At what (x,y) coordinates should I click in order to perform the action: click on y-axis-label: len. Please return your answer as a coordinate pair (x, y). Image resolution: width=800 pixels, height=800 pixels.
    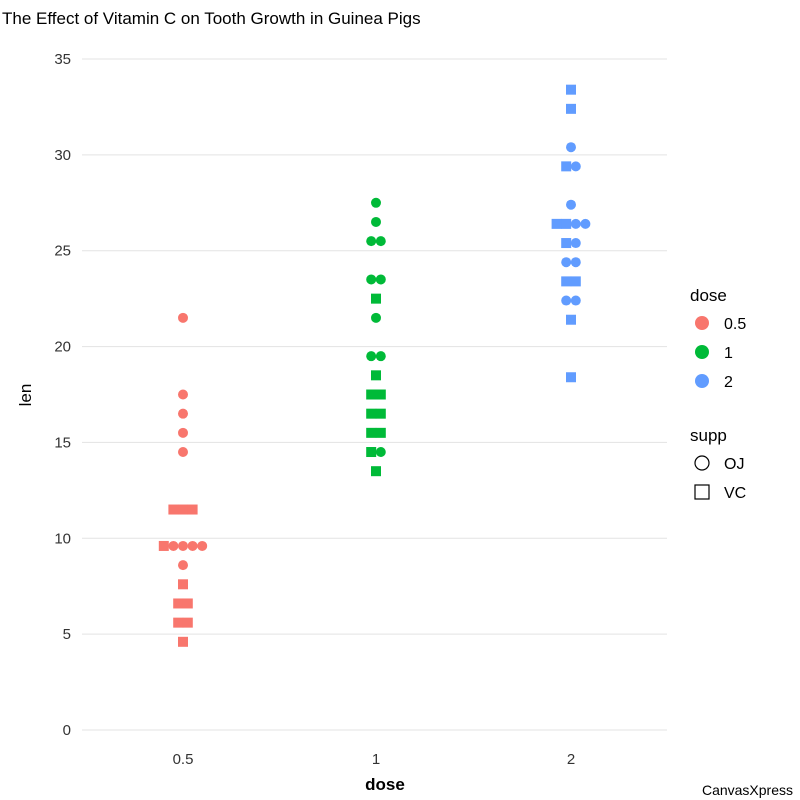
    Looking at the image, I should click on (25, 395).